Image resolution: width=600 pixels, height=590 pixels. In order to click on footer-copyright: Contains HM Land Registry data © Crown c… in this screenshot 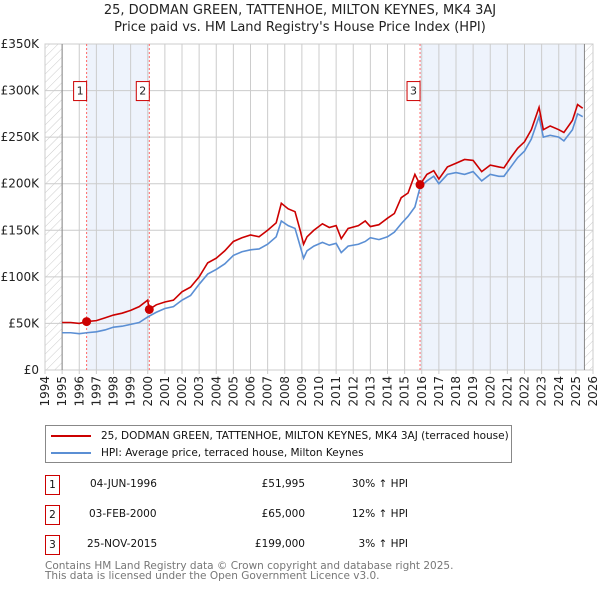, I will do `click(249, 566)`.